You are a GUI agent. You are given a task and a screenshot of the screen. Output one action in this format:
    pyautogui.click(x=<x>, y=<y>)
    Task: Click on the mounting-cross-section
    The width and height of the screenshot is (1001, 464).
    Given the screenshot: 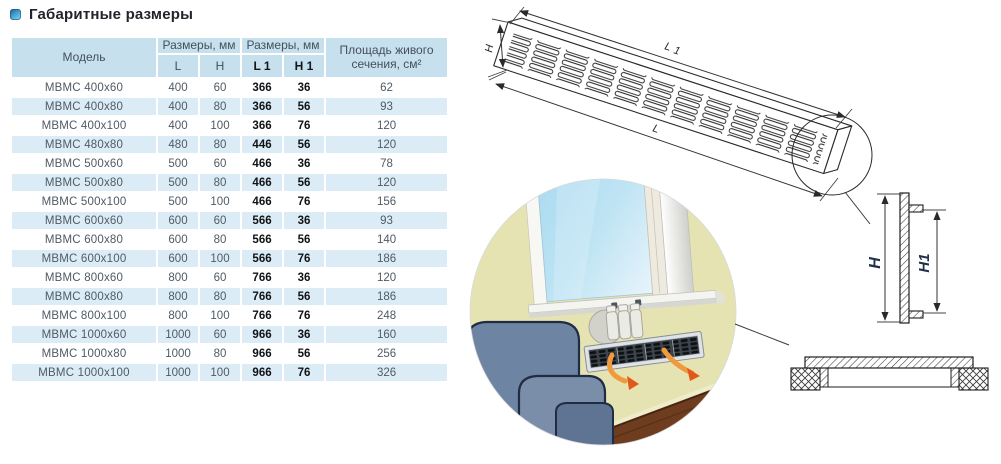 What is the action you would take?
    pyautogui.click(x=861, y=357)
    